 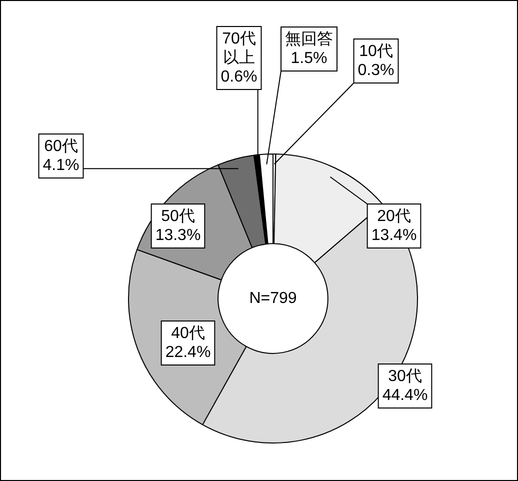 What do you see at coordinates (61, 165) in the screenshot?
I see `data-label: 4.1%` at bounding box center [61, 165].